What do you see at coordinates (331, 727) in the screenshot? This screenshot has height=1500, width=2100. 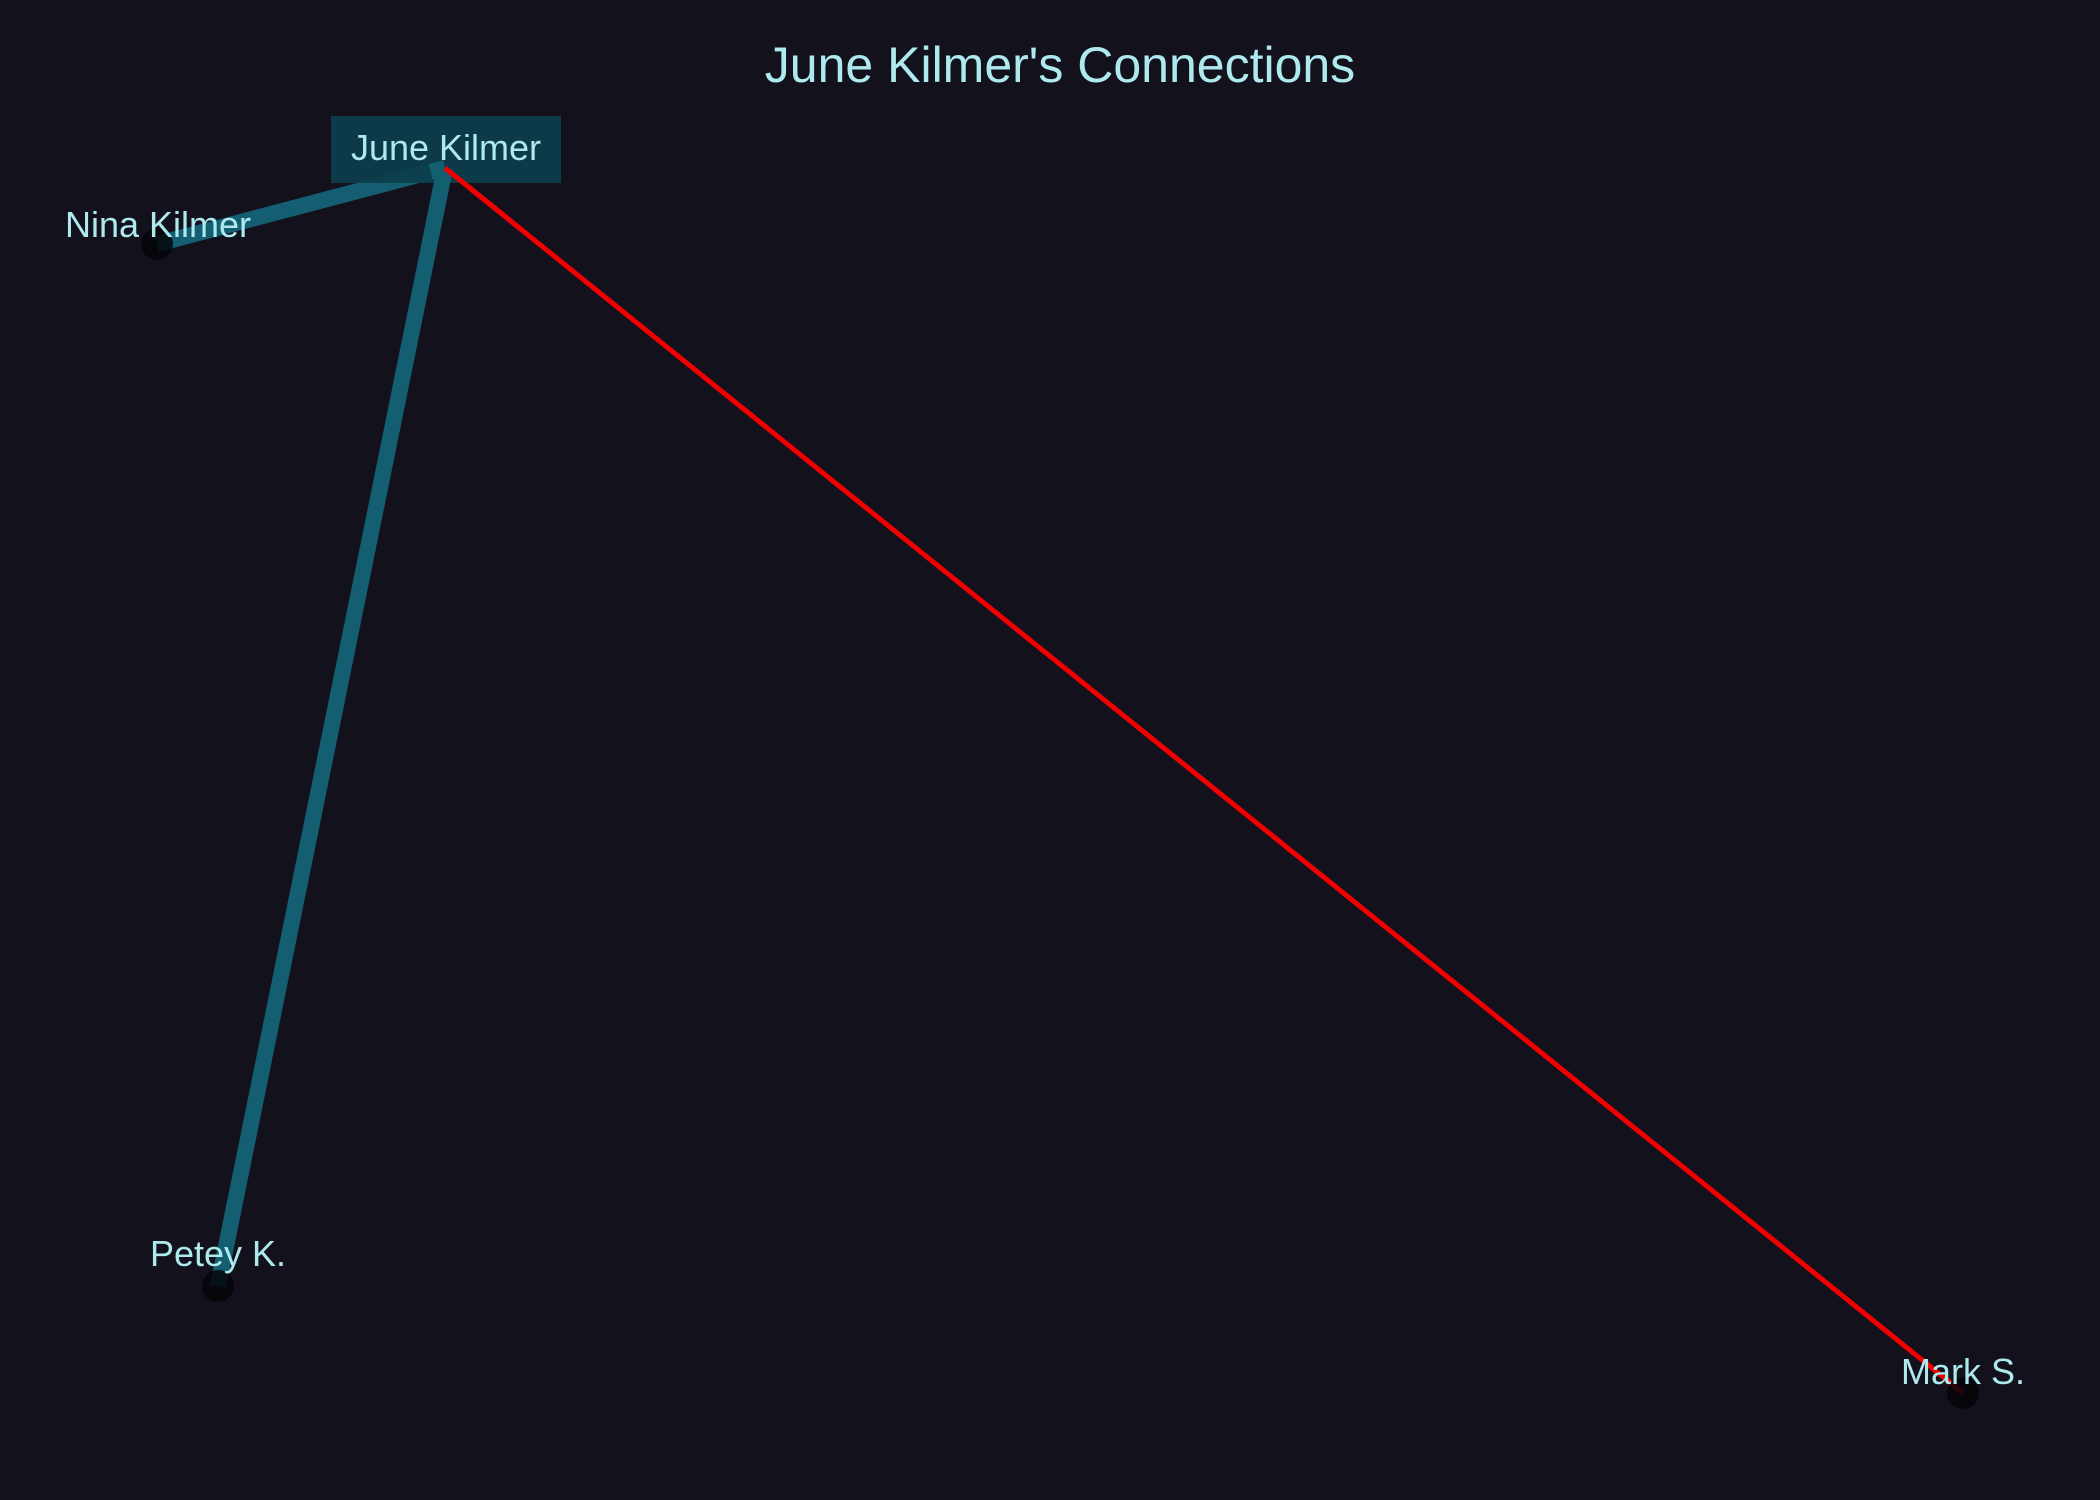 I see `edge-june-petey` at bounding box center [331, 727].